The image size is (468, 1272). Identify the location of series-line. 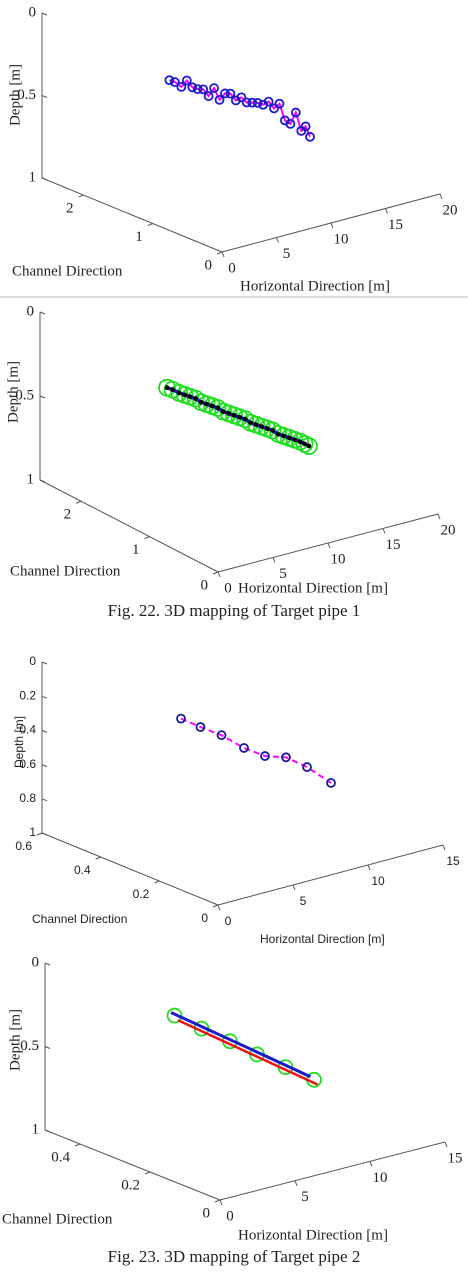
(241, 1045).